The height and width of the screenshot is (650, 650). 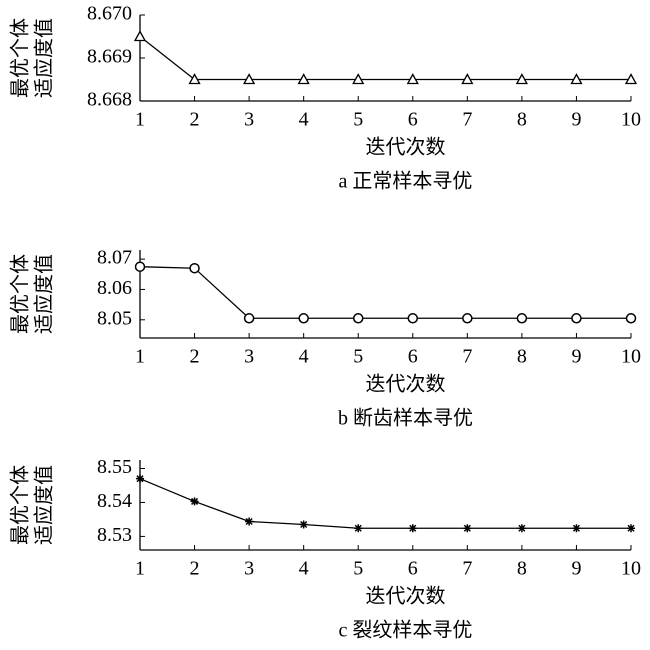 What do you see at coordinates (114, 535) in the screenshot?
I see `y-tick-label: 8.53` at bounding box center [114, 535].